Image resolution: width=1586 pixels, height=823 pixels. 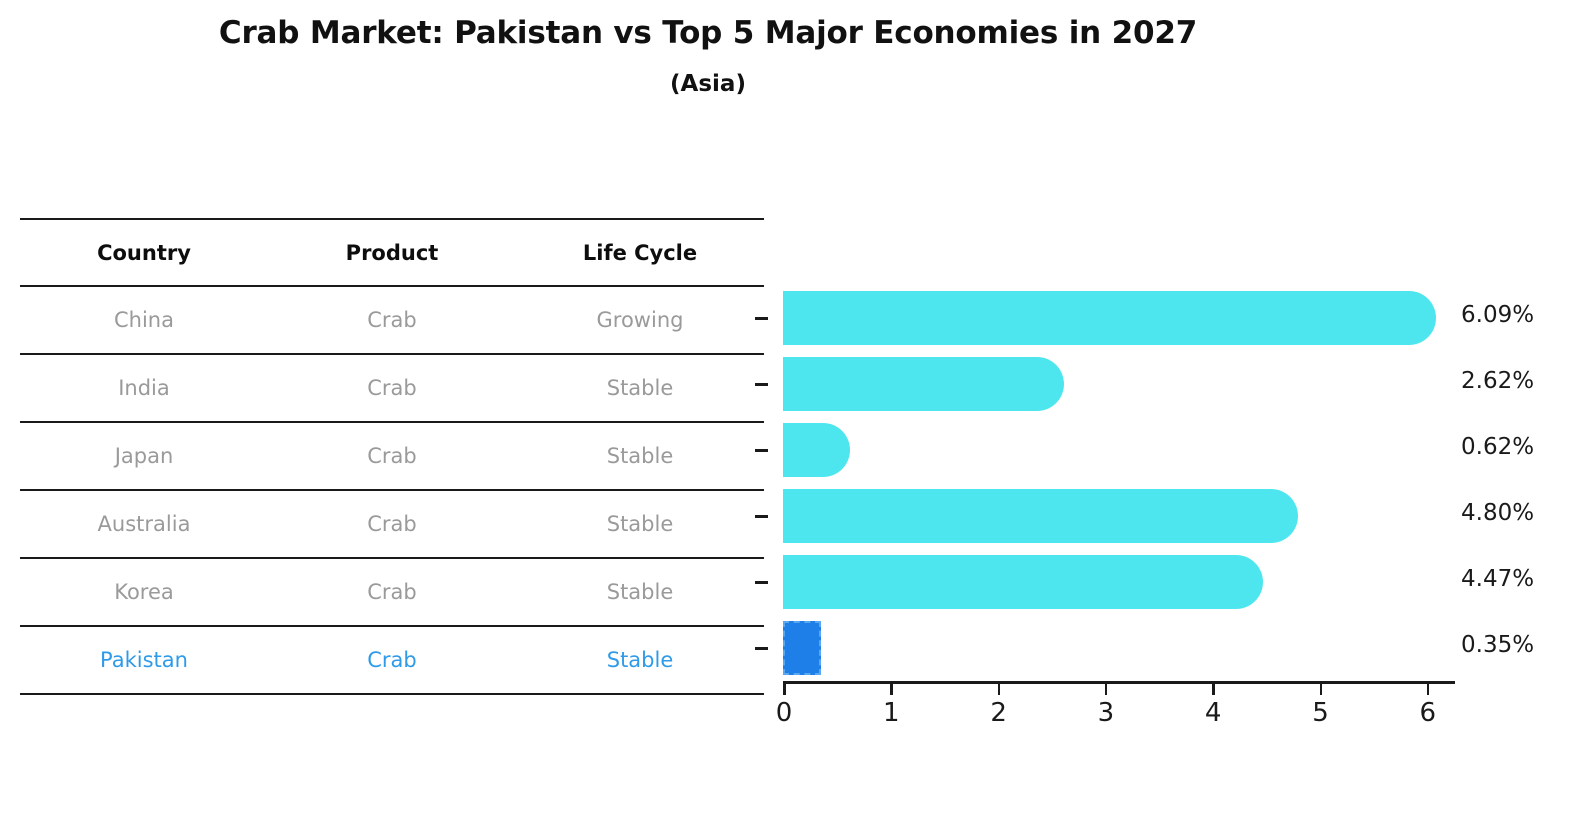 I want to click on x-axis-tick-label: 5, so click(x=1320, y=713).